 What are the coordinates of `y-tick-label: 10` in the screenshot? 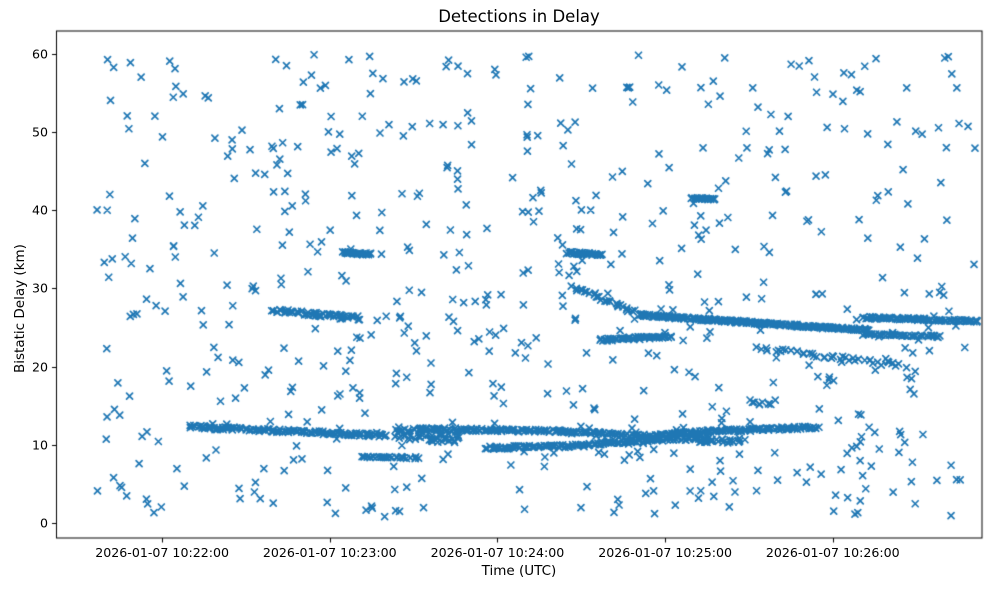 It's located at (39, 445).